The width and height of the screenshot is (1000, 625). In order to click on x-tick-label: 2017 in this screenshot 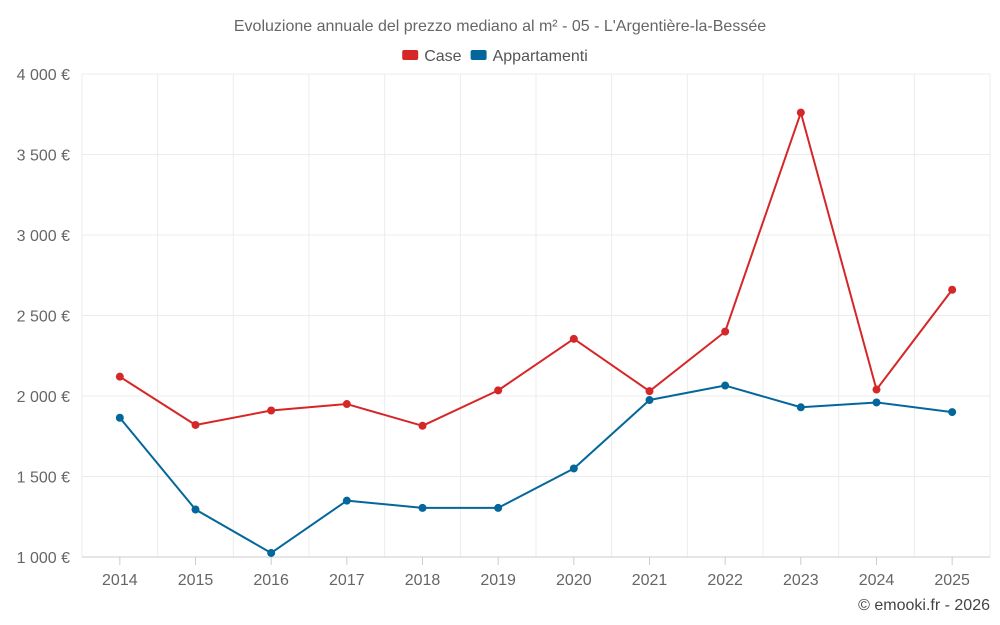, I will do `click(347, 580)`.